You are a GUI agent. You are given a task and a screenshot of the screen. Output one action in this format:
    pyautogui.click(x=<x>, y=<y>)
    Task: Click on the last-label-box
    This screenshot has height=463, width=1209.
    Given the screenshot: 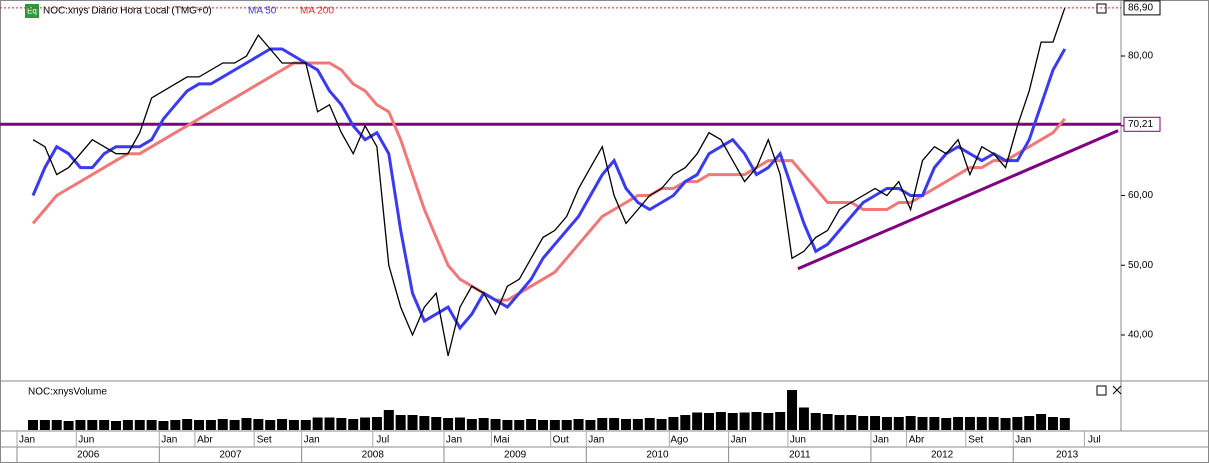 What is the action you would take?
    pyautogui.click(x=1142, y=8)
    